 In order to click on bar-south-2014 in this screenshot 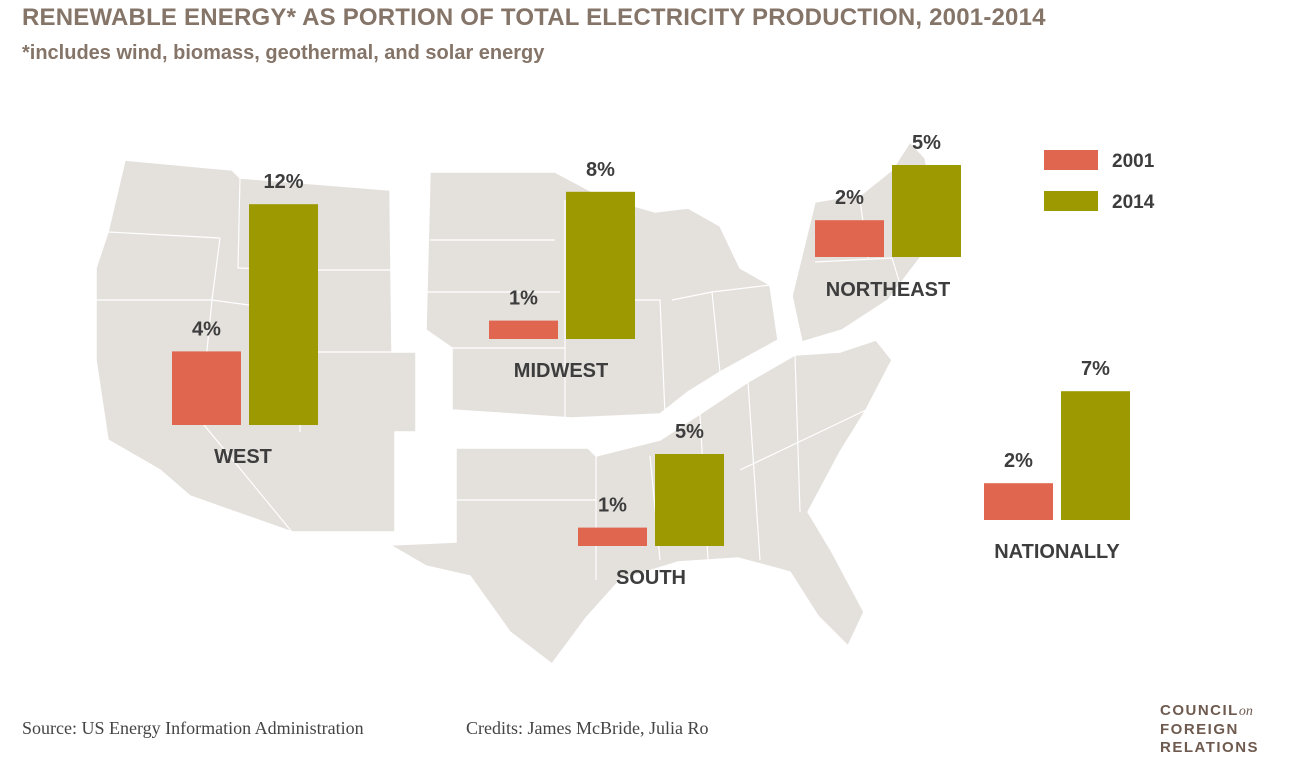, I will do `click(689, 500)`.